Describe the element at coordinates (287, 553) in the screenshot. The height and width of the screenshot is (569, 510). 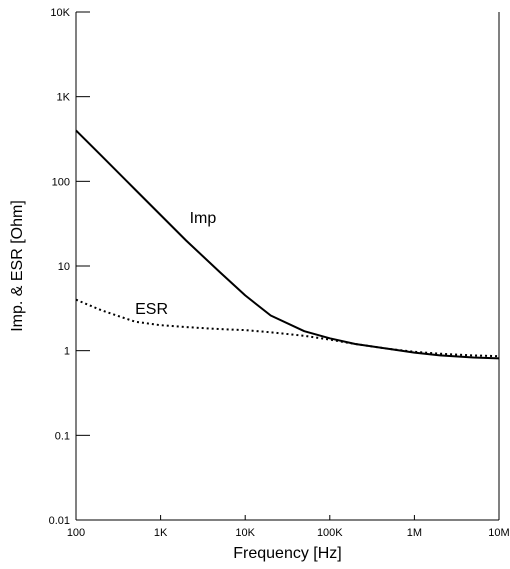
I see `x-axis-title: Frequency [Hz]` at that location.